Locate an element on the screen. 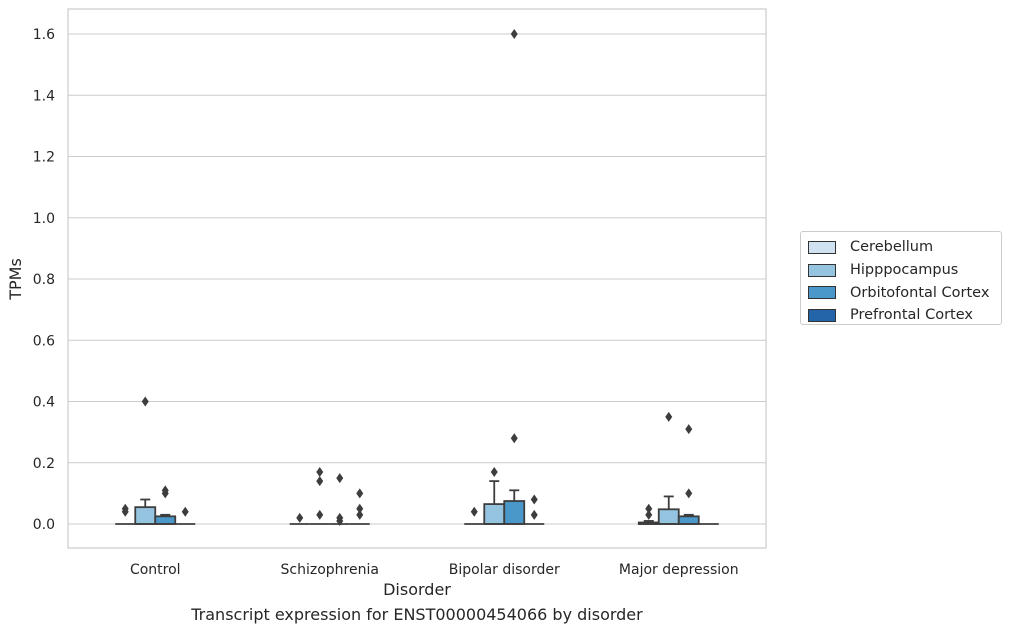 This screenshot has width=1014, height=634. x-tick-label: Schizophrenia is located at coordinates (330, 570).